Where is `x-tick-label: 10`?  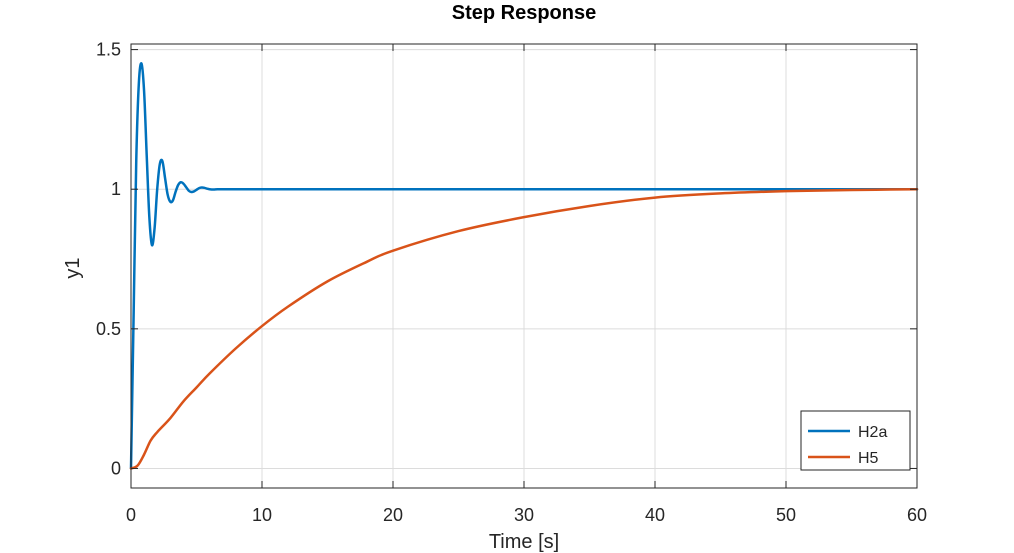
x-tick-label: 10 is located at coordinates (262, 515).